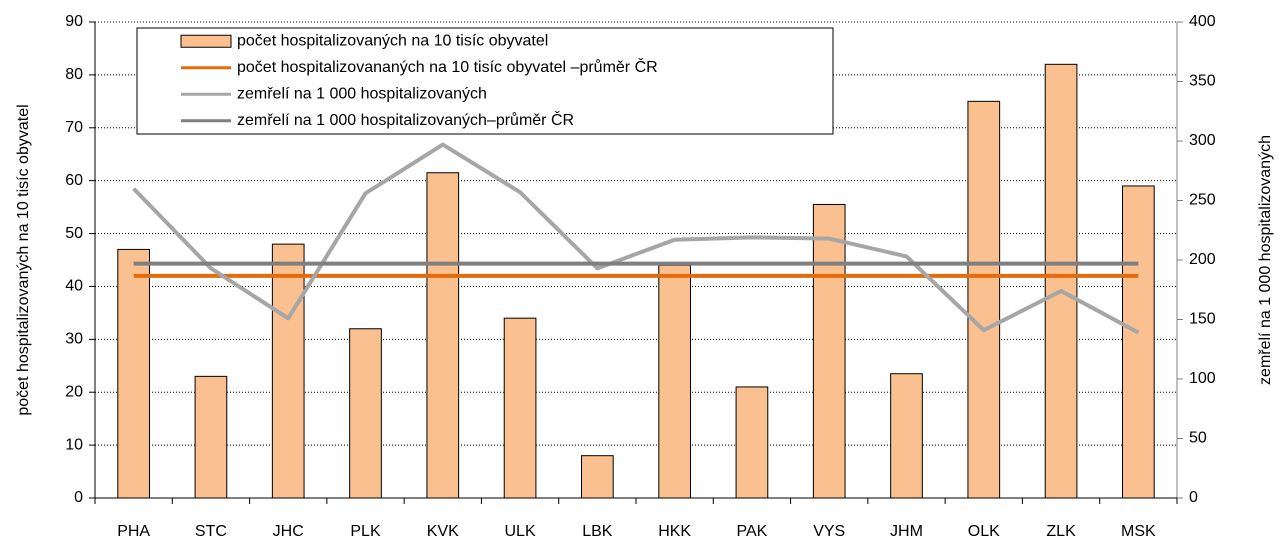  I want to click on x-tick-label: VYS, so click(829, 531).